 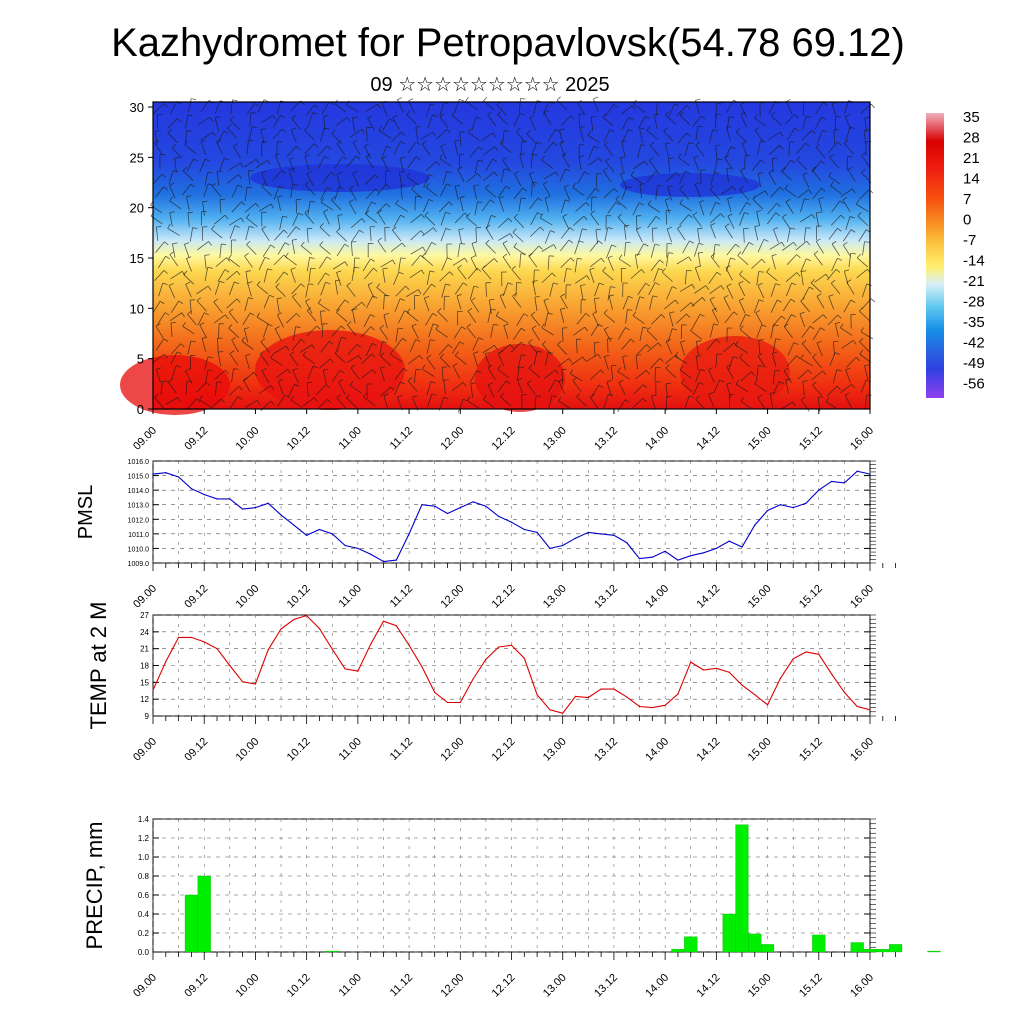 What do you see at coordinates (139, 462) in the screenshot?
I see `y-tick-label: 1016.0` at bounding box center [139, 462].